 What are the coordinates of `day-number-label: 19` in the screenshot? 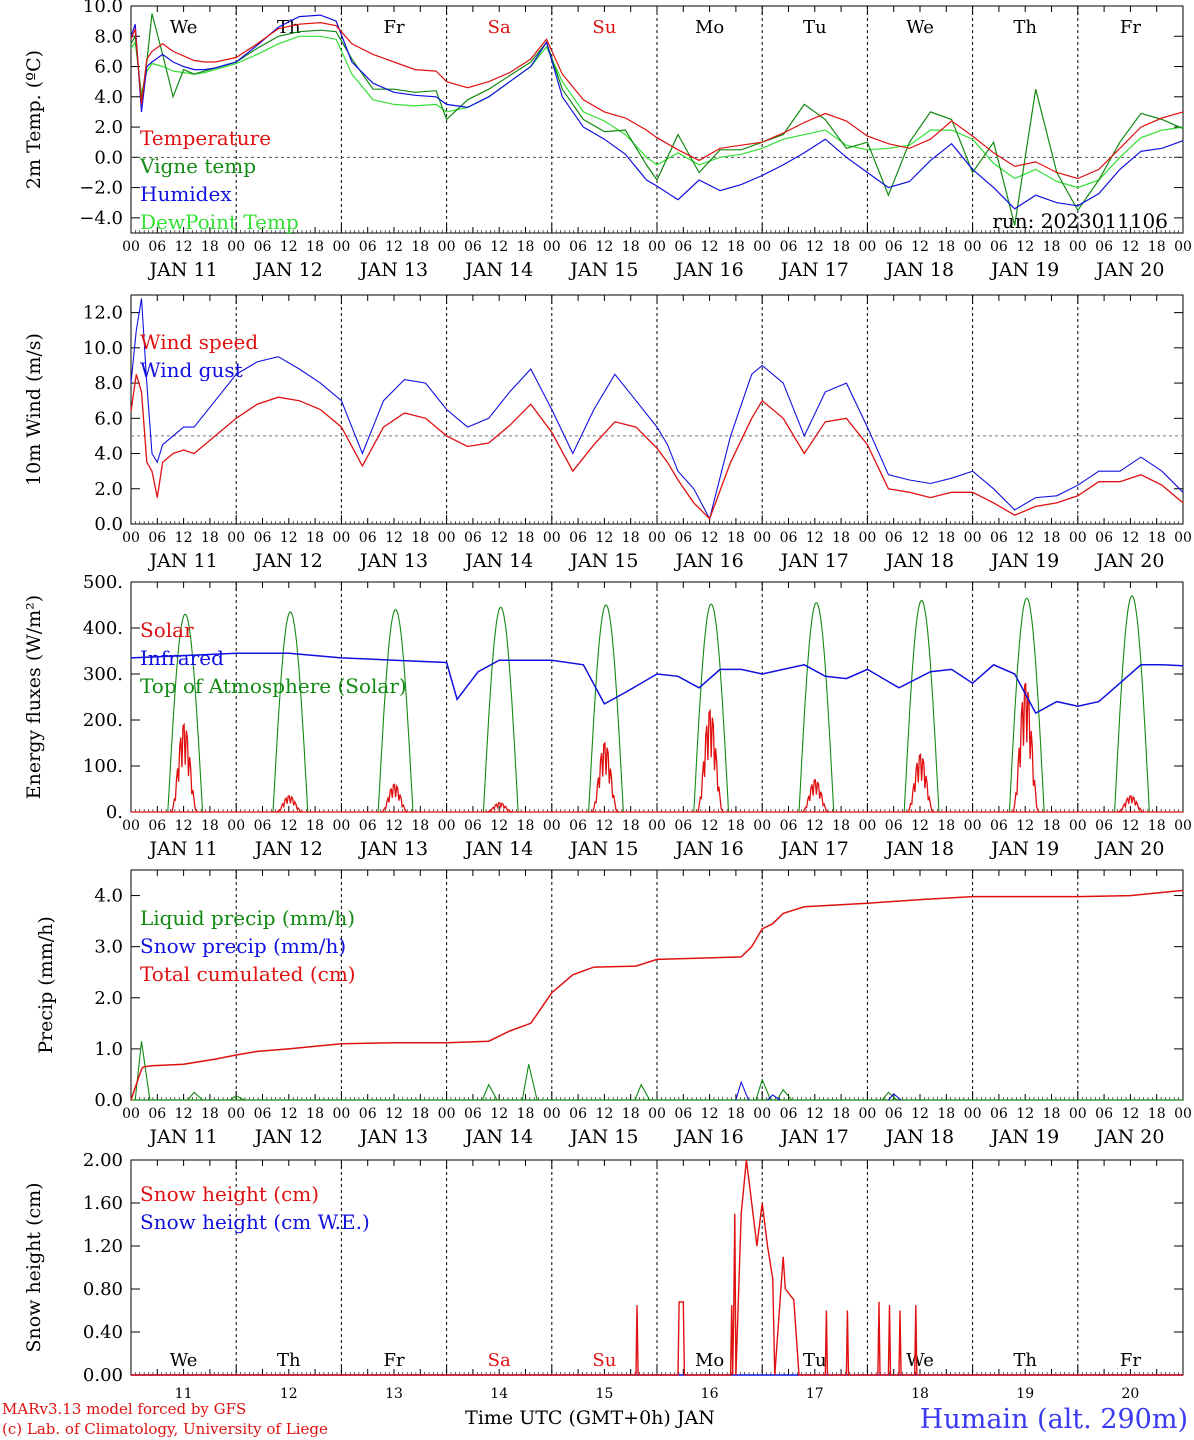 It's located at (1025, 1394).